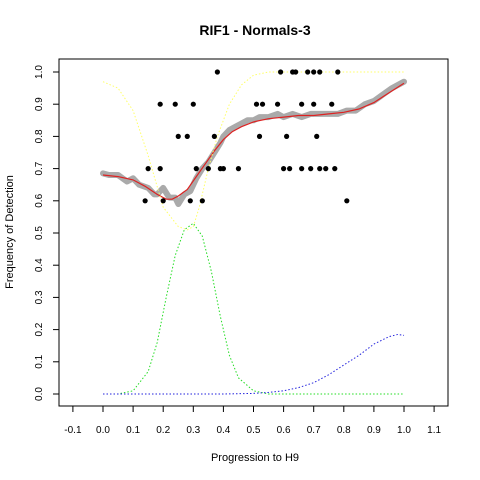 The height and width of the screenshot is (480, 480). Describe the element at coordinates (374, 430) in the screenshot. I see `x-tick-label: 0.9` at that location.